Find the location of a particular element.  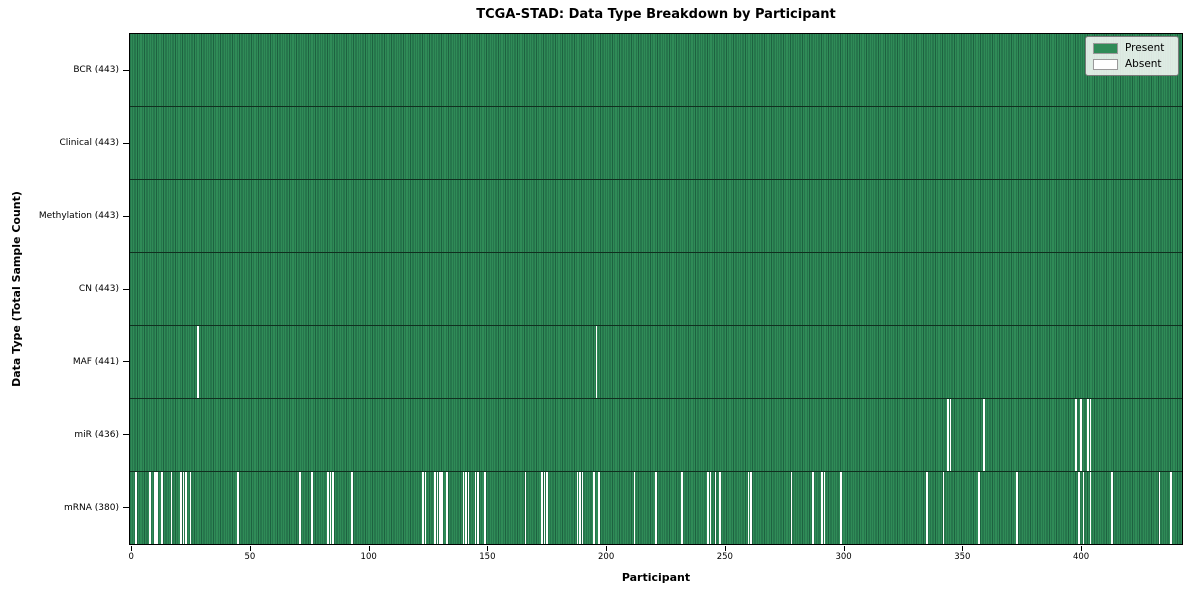

heatmap-row-bcr is located at coordinates (656, 70).